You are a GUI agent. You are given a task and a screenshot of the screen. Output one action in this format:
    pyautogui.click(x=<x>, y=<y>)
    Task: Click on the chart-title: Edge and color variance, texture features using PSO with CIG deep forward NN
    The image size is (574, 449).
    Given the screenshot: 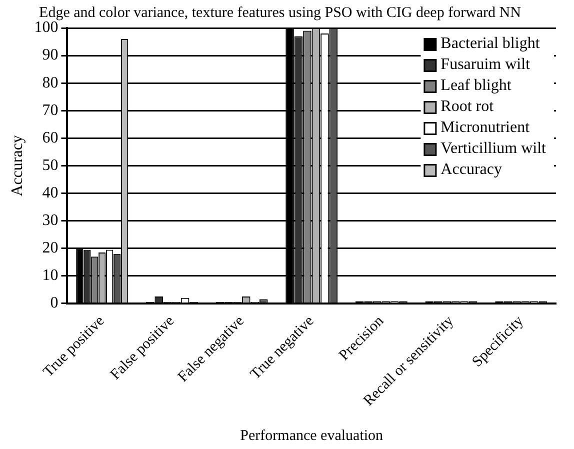 What is the action you would take?
    pyautogui.click(x=280, y=12)
    